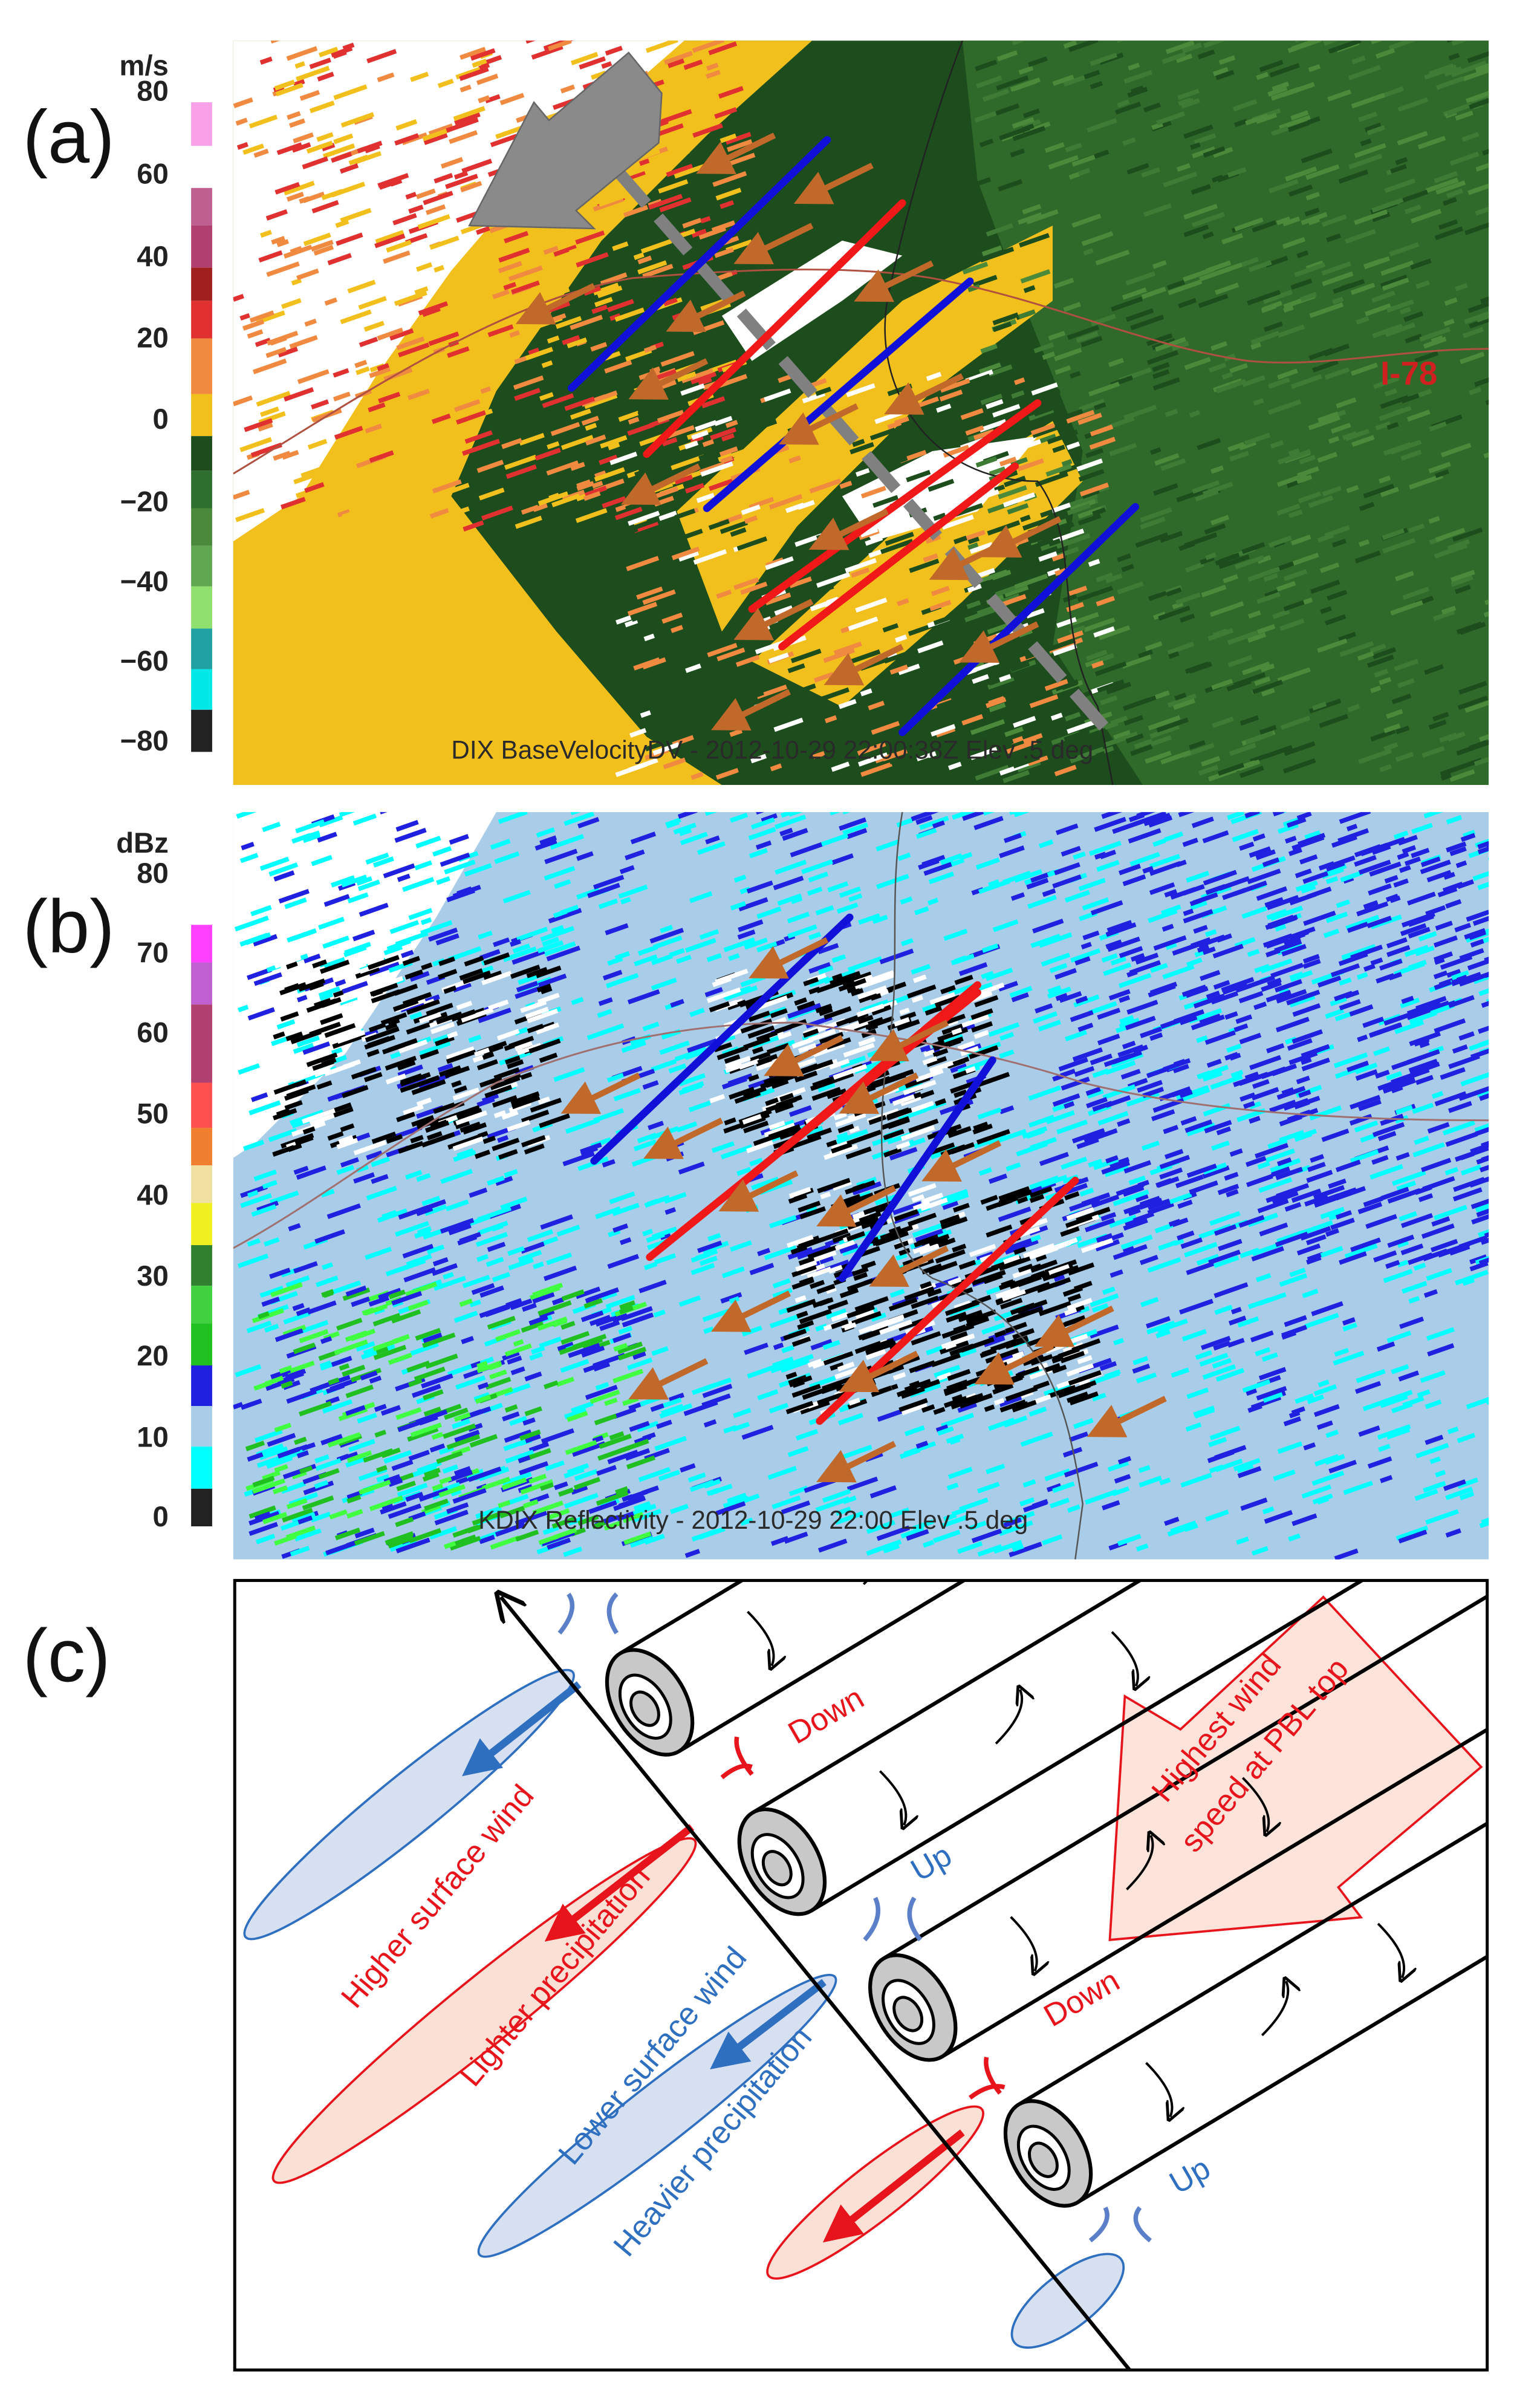  What do you see at coordinates (706, 311) in the screenshot?
I see `wind-arrow` at bounding box center [706, 311].